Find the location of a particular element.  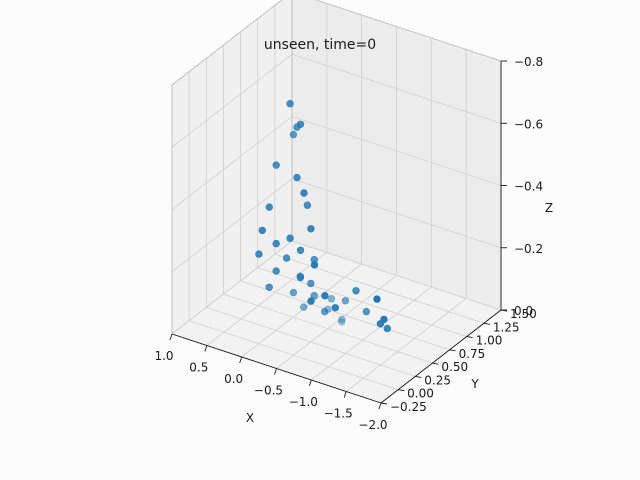

x-tick-label: 0.5 is located at coordinates (198, 368).